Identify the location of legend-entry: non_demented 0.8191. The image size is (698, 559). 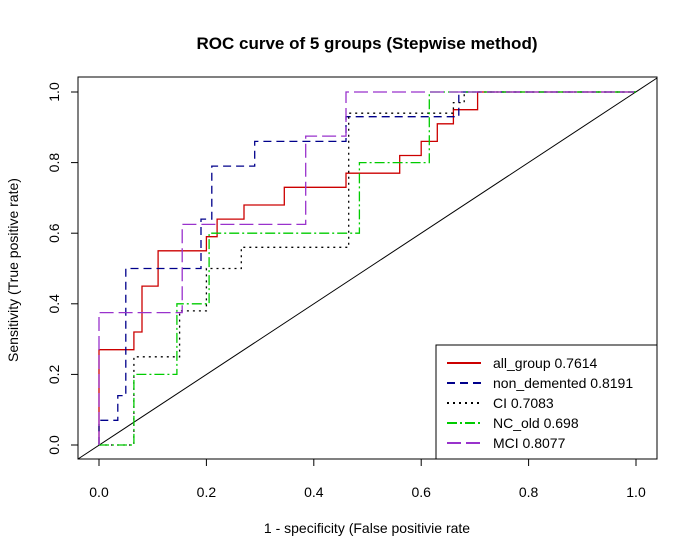
(563, 383).